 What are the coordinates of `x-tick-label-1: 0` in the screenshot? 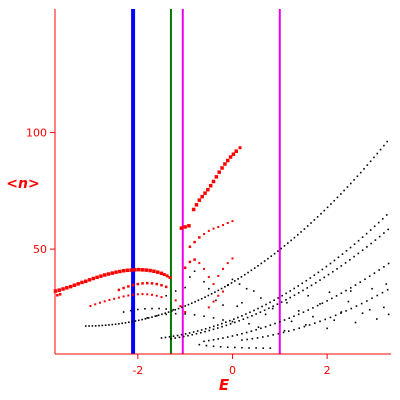 It's located at (232, 370).